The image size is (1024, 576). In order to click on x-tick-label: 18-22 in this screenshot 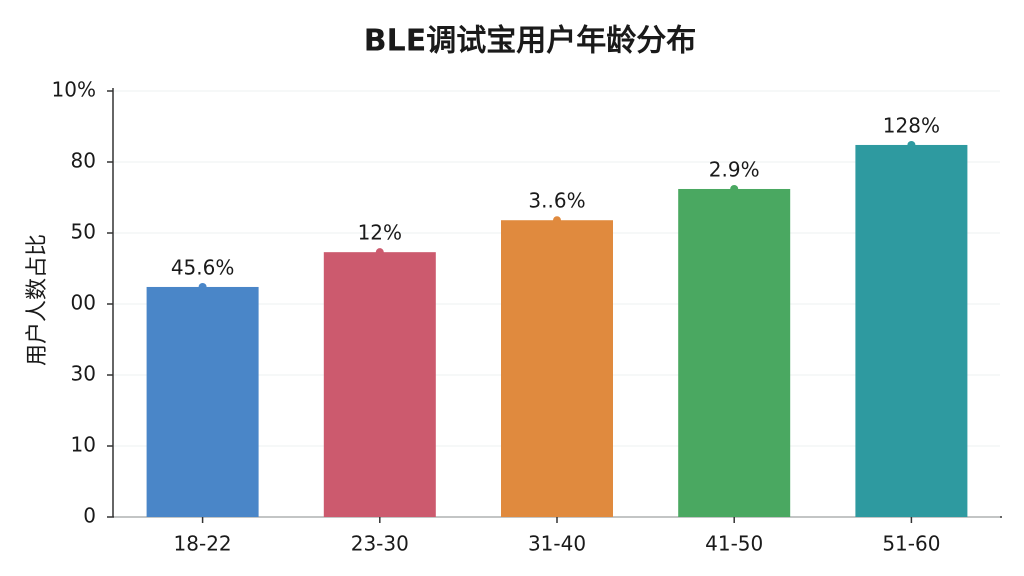, I will do `click(203, 544)`.